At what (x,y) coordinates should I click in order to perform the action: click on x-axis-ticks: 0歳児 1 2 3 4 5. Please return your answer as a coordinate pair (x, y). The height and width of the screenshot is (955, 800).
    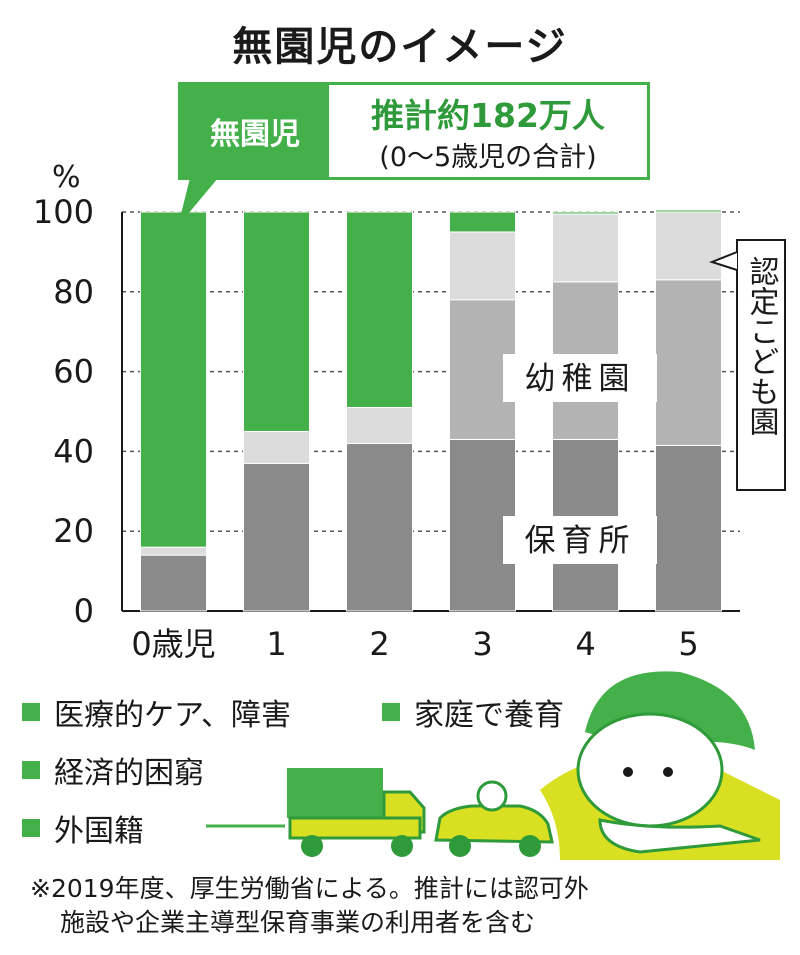
    Looking at the image, I should click on (414, 644).